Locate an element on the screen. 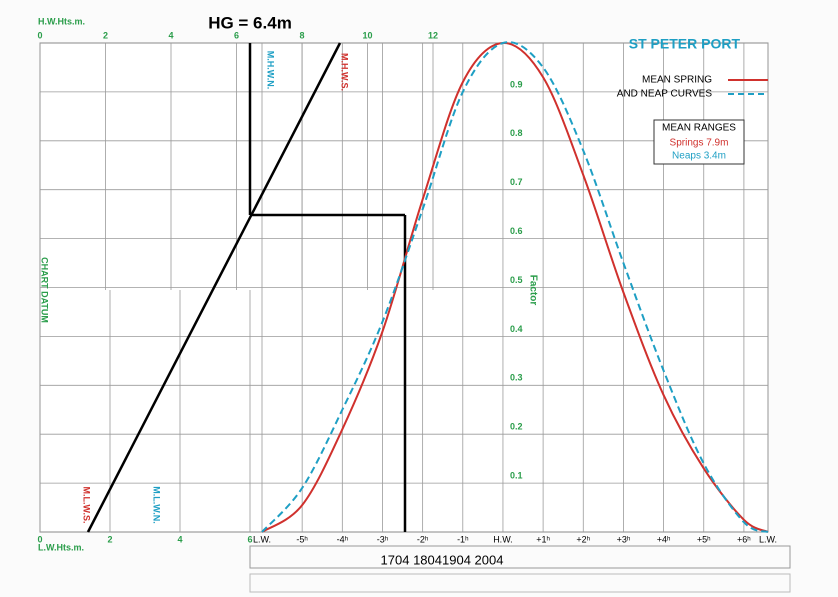 This screenshot has height=597, width=838. annotation: HG = 6.4m is located at coordinates (250, 22).